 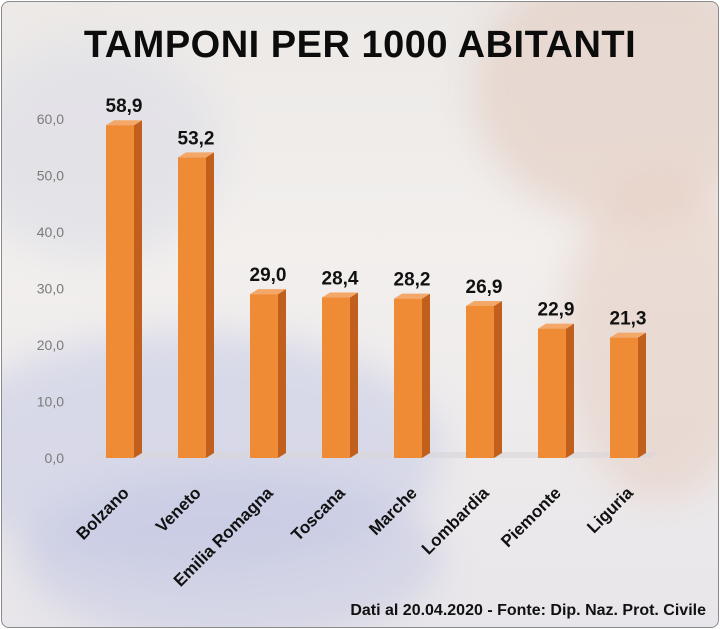 I want to click on data-label: 28,2, so click(x=412, y=280).